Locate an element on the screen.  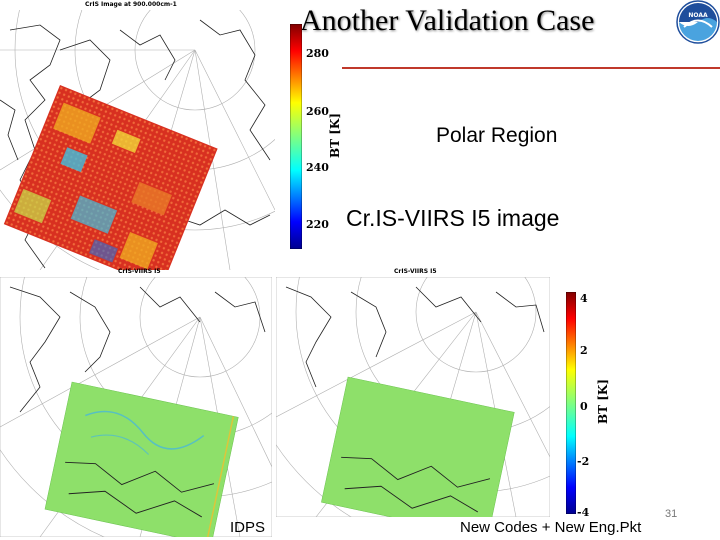
top-colorbar-tick: 260 is located at coordinates (317, 111).